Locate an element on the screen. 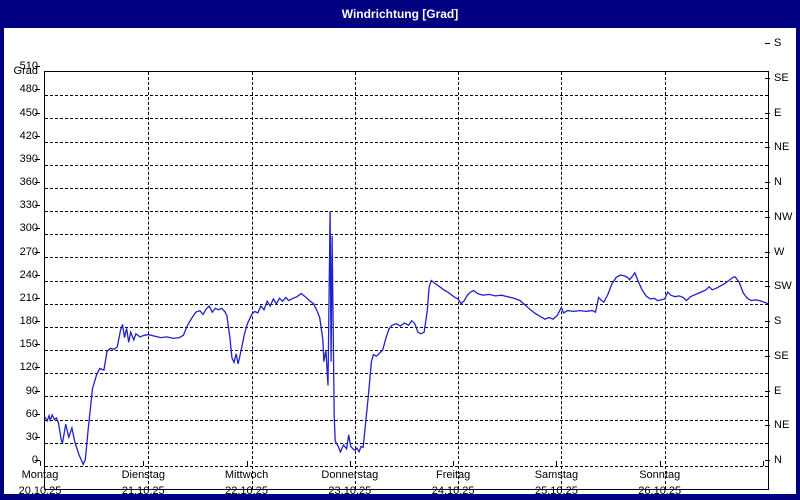  day-label: Samstag is located at coordinates (556, 475).